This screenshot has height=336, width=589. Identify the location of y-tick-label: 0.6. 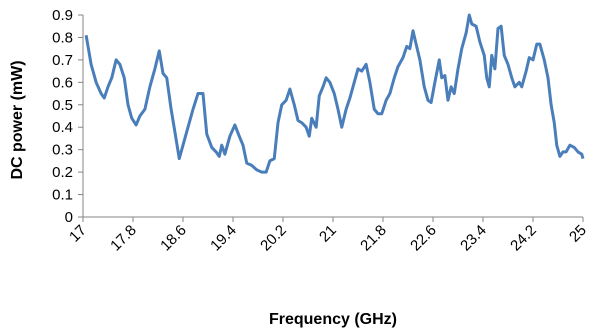
(62, 82).